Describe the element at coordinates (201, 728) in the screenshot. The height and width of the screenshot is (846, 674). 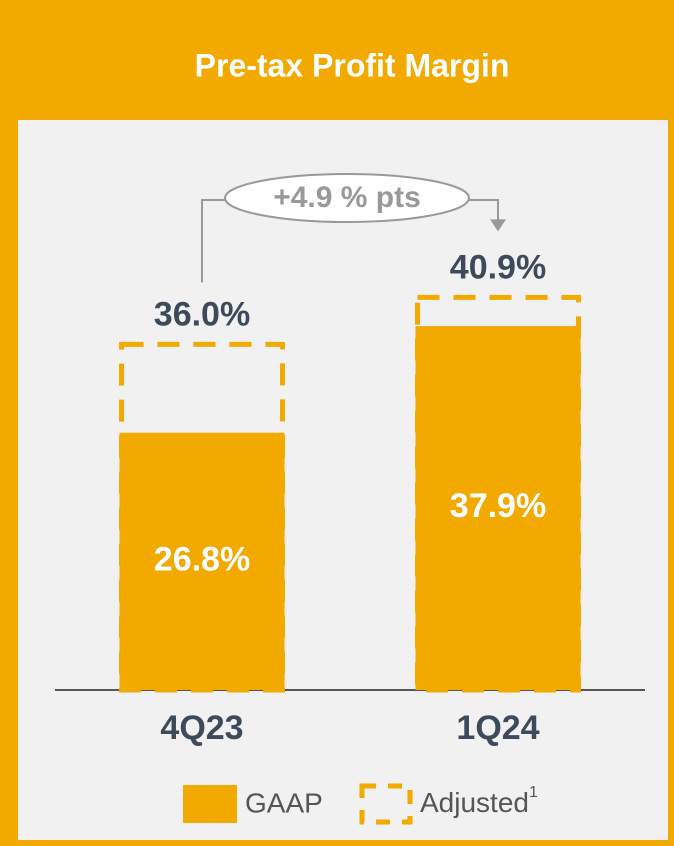
I see `x-tick-label: 4Q23` at that location.